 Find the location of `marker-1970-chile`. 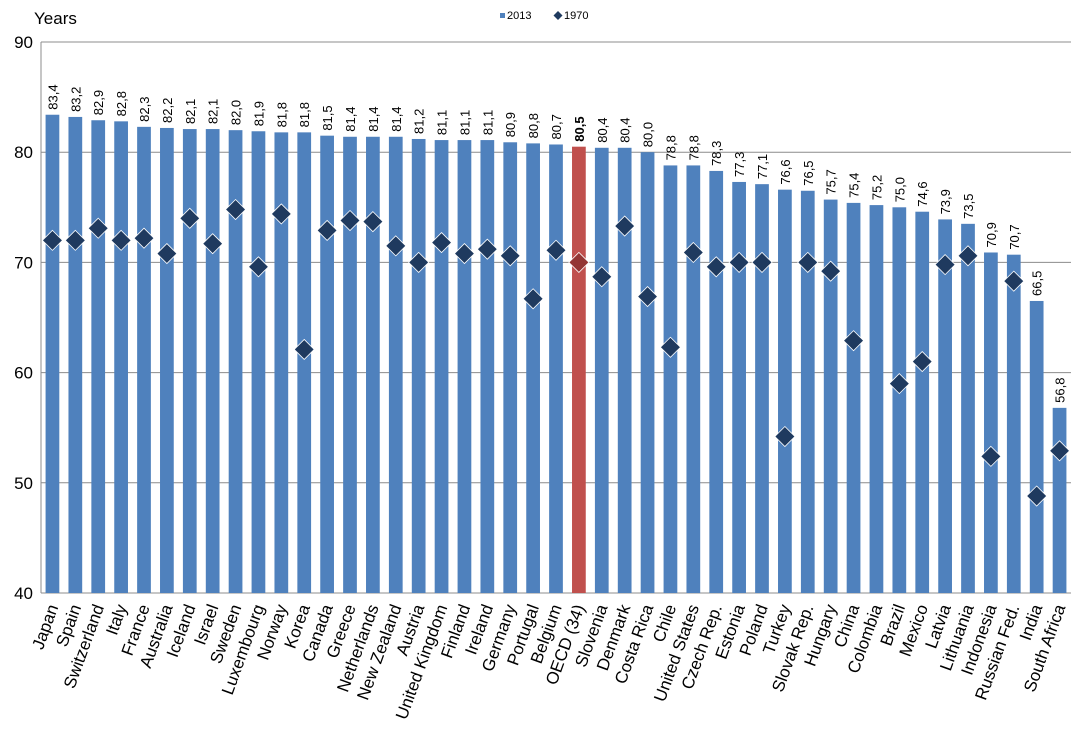

marker-1970-chile is located at coordinates (670, 347).